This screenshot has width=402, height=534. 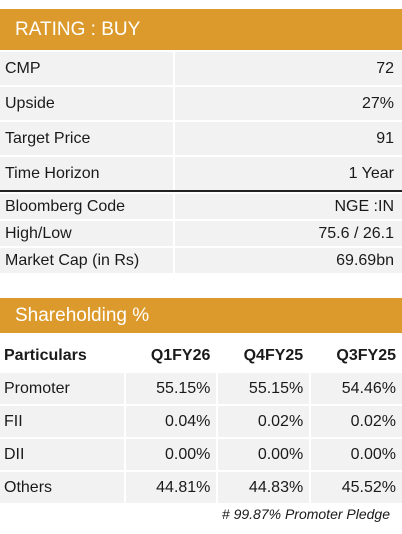 What do you see at coordinates (170, 355) in the screenshot?
I see `column-header: Q1FY26` at bounding box center [170, 355].